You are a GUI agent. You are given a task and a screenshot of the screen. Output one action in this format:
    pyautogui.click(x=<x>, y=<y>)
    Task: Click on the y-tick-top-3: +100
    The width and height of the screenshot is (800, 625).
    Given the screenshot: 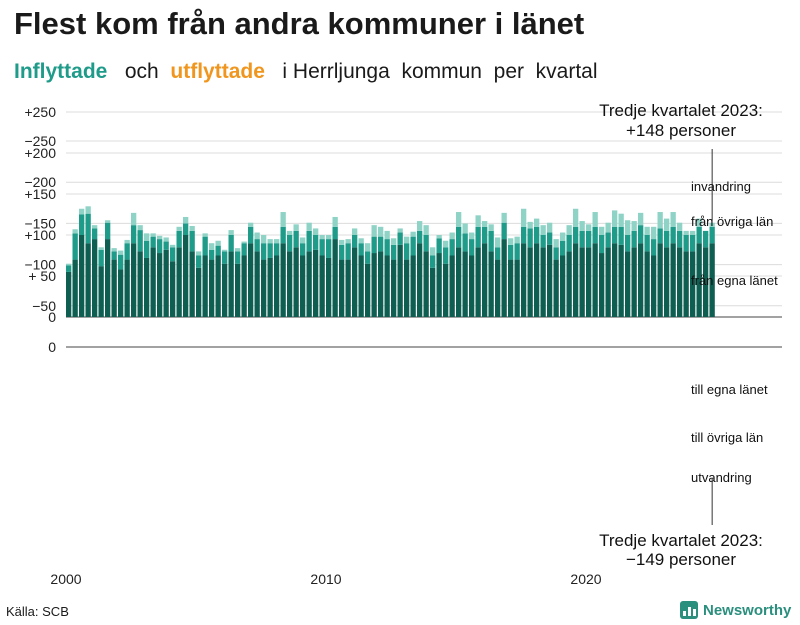 What is the action you would take?
    pyautogui.click(x=40, y=235)
    